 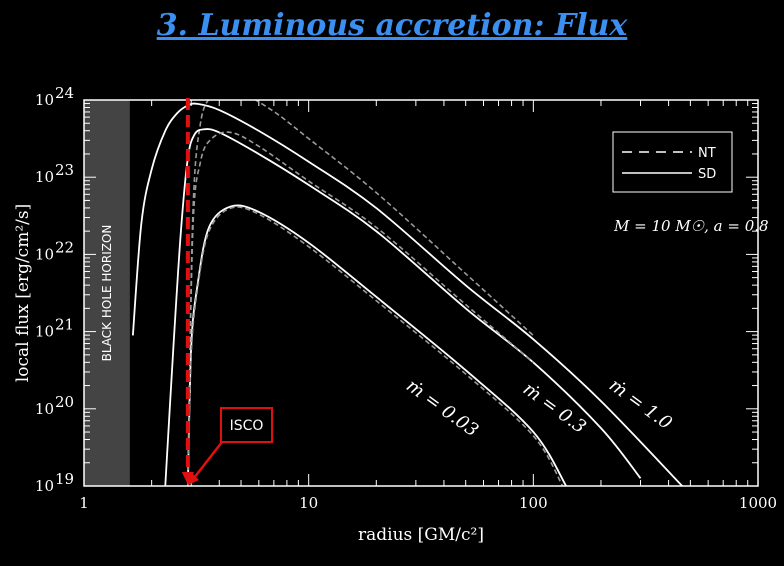 I want to click on legend: NT SD, so click(x=672, y=162).